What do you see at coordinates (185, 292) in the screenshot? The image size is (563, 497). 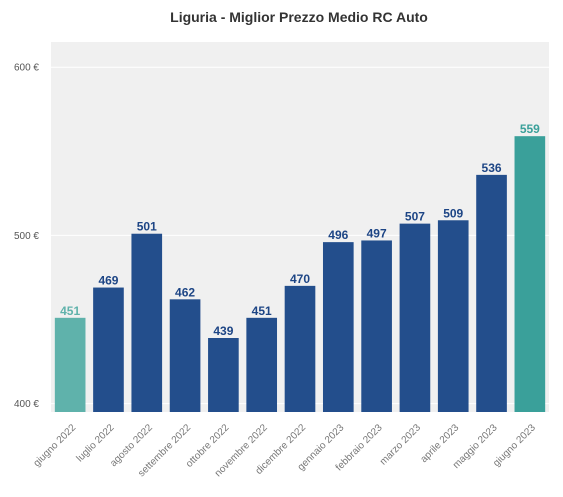 I see `data-label: 462` at bounding box center [185, 292].